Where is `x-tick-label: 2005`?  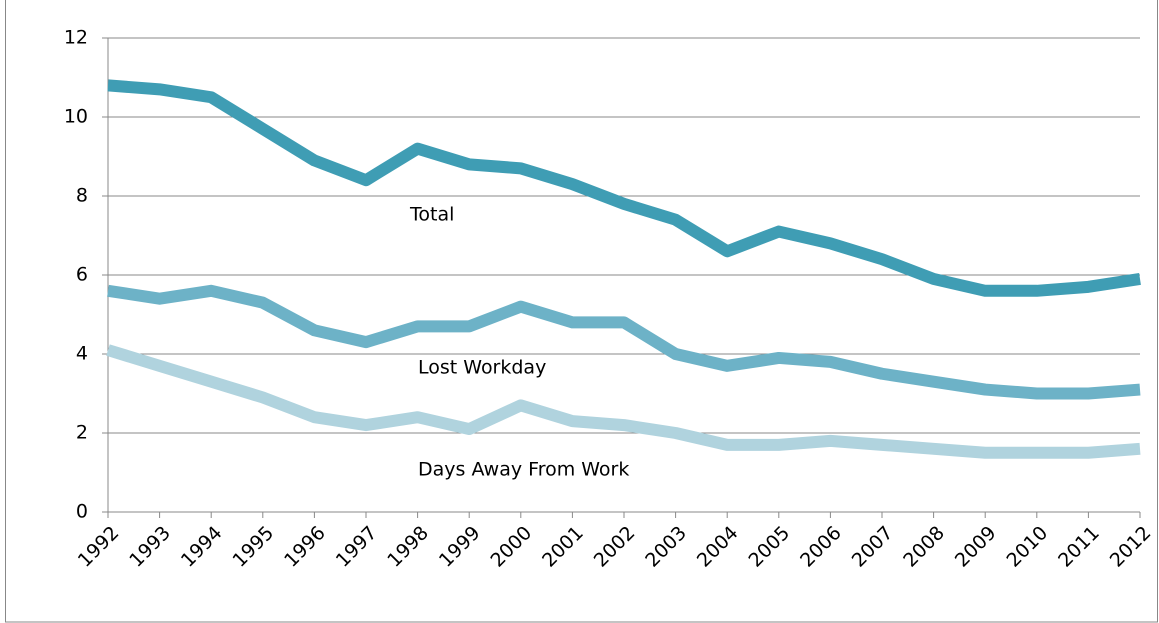
x-tick-label: 2005 is located at coordinates (769, 547).